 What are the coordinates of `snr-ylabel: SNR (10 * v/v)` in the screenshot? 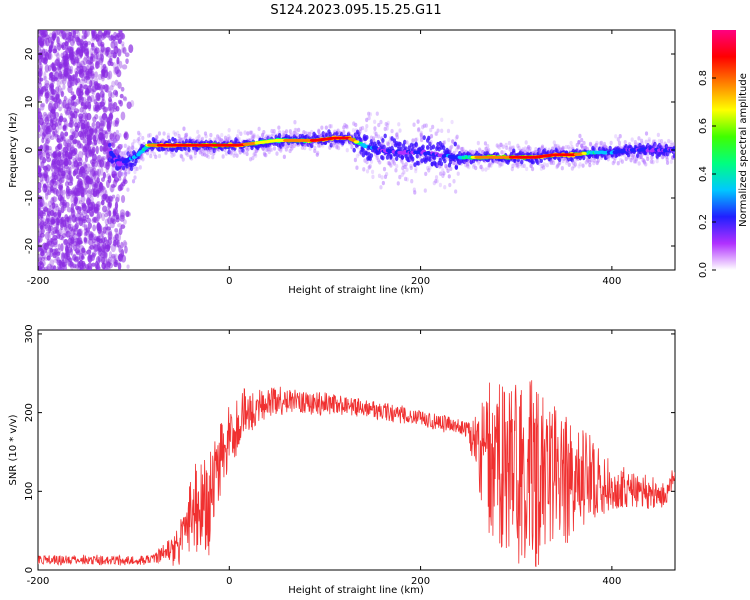 It's located at (13, 449).